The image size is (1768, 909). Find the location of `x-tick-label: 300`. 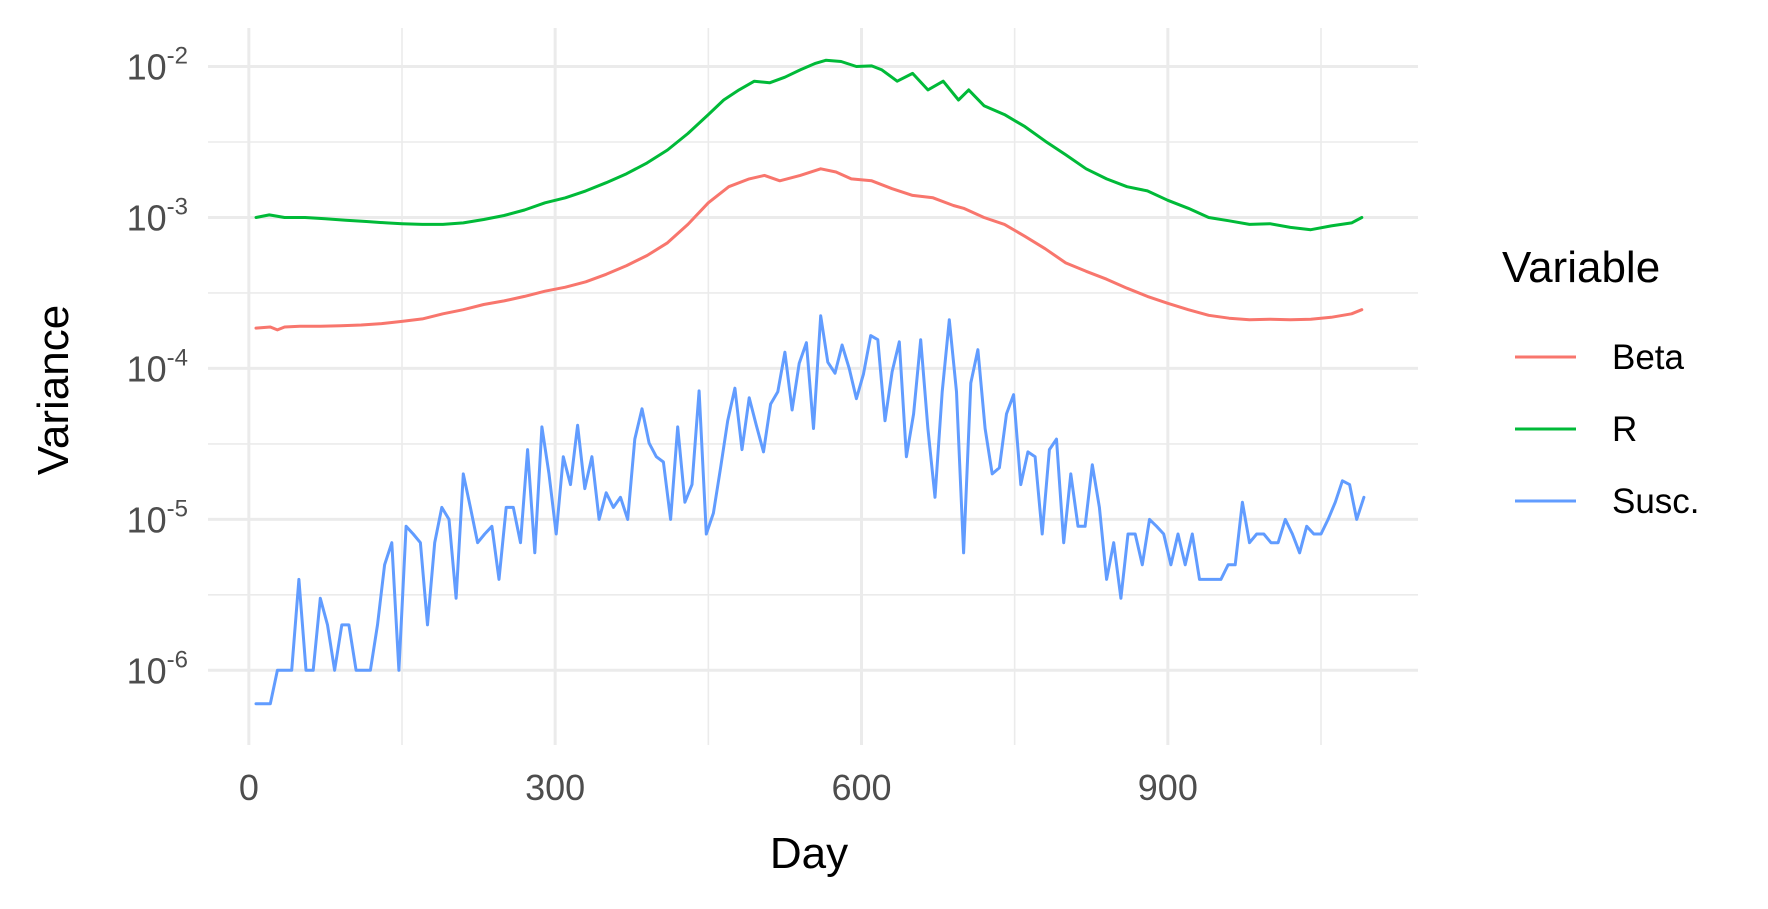

x-tick-label: 300 is located at coordinates (555, 787).